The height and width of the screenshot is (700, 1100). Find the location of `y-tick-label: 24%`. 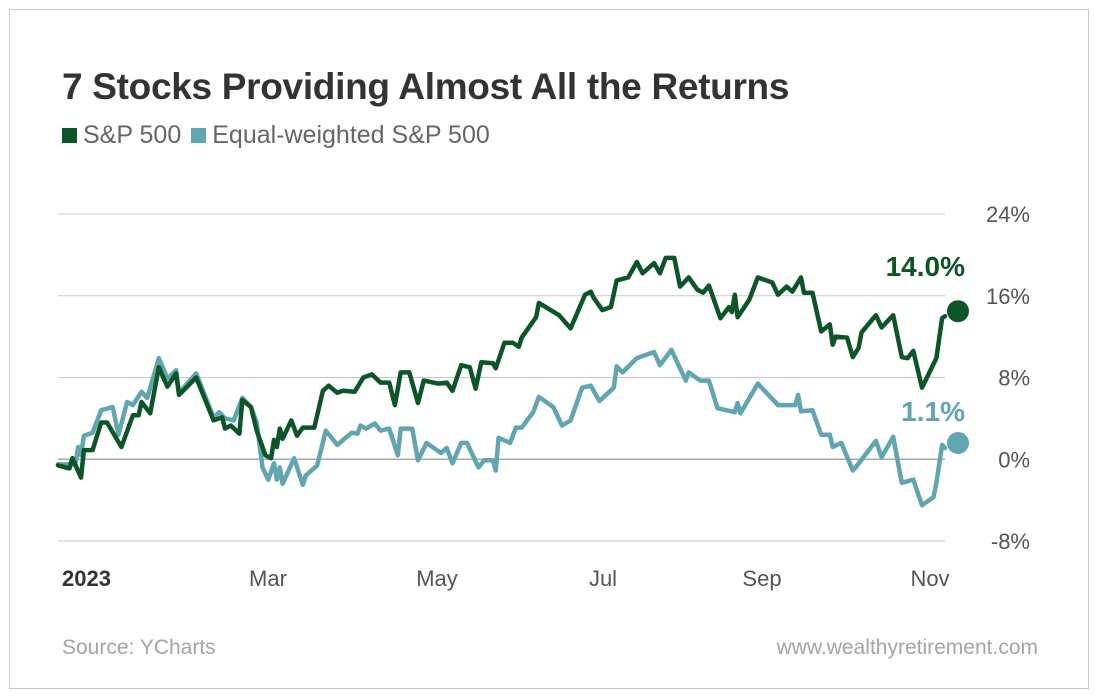

y-tick-label: 24% is located at coordinates (1008, 214).